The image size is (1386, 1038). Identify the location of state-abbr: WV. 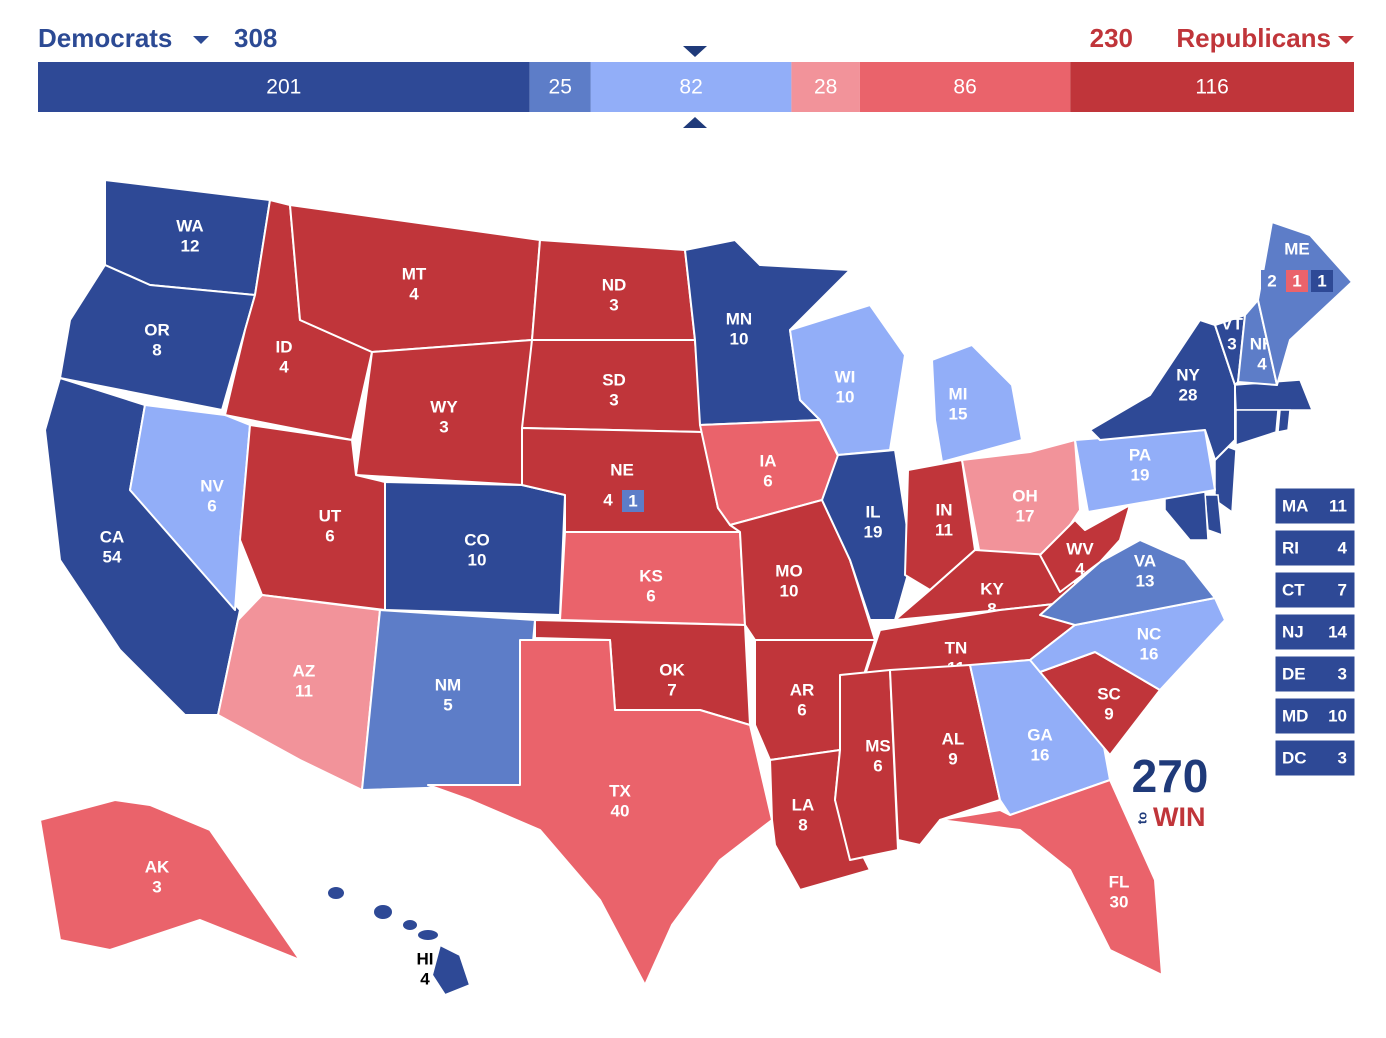
(1080, 548).